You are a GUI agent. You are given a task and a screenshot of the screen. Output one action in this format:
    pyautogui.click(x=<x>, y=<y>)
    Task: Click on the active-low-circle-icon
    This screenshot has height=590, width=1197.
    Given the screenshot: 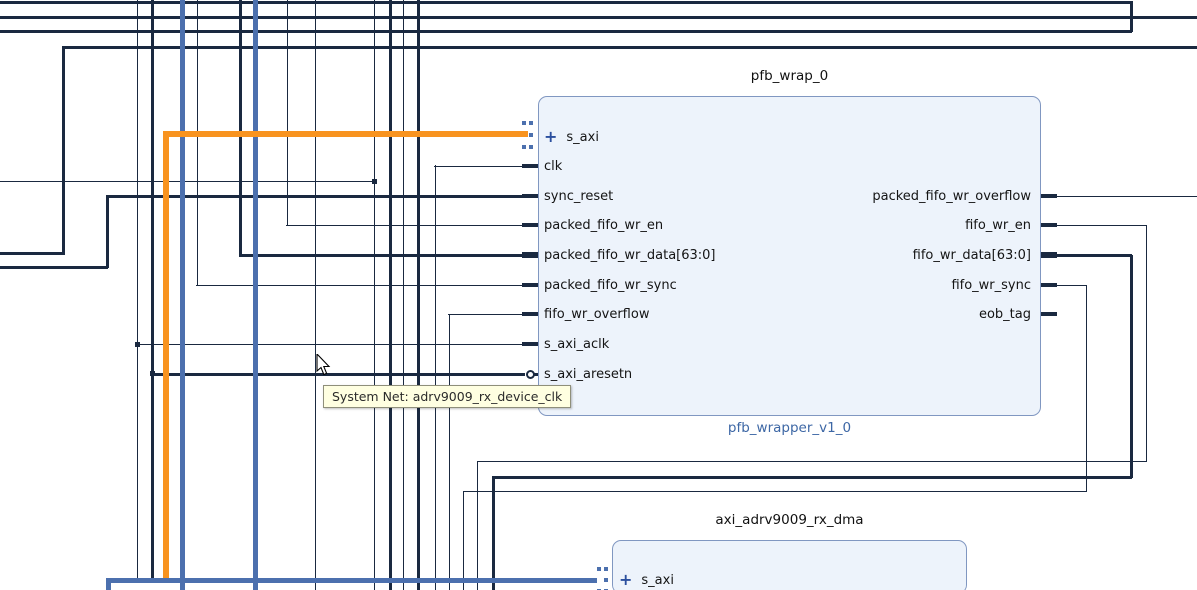 What is the action you would take?
    pyautogui.click(x=530, y=374)
    